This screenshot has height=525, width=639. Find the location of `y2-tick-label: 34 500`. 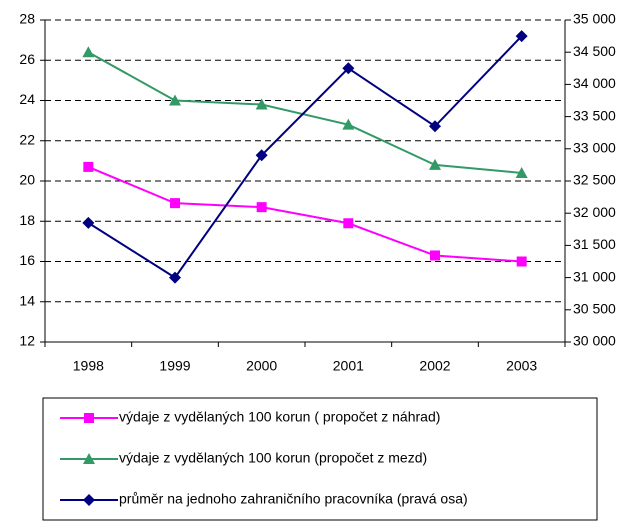

y2-tick-label: 34 500 is located at coordinates (594, 51).